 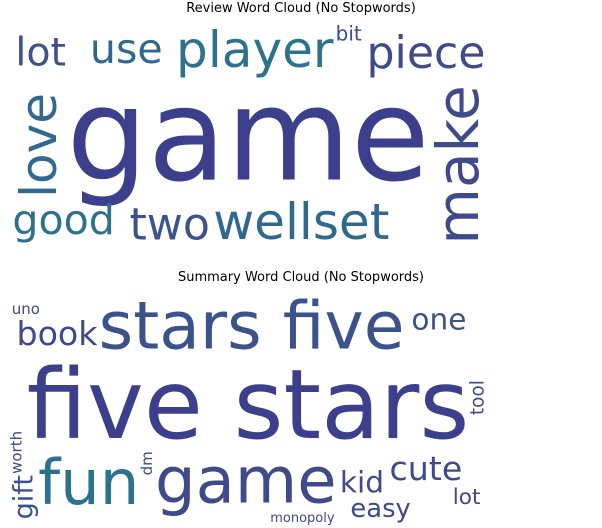 What do you see at coordinates (478, 397) in the screenshot?
I see `cloud-word: tool` at bounding box center [478, 397].